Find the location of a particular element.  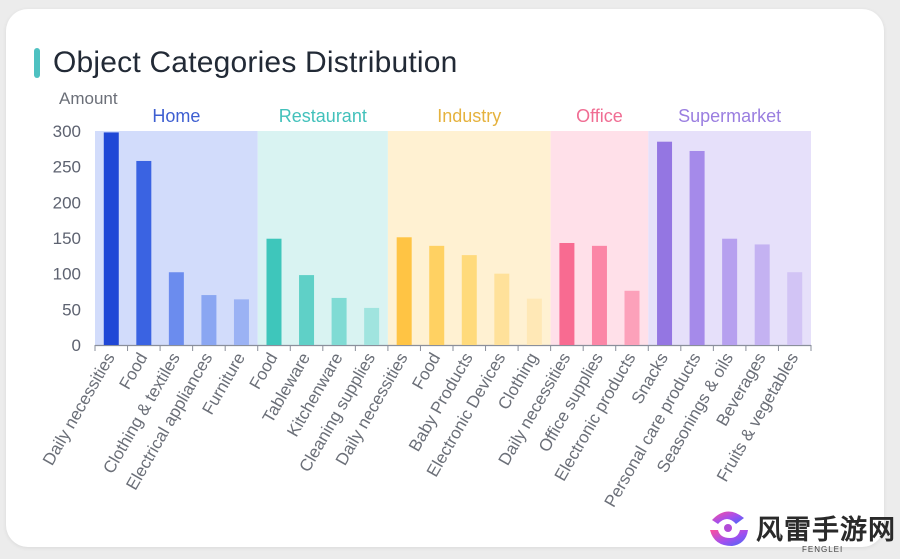

group-label-supermarket: Supermarket is located at coordinates (729, 116).